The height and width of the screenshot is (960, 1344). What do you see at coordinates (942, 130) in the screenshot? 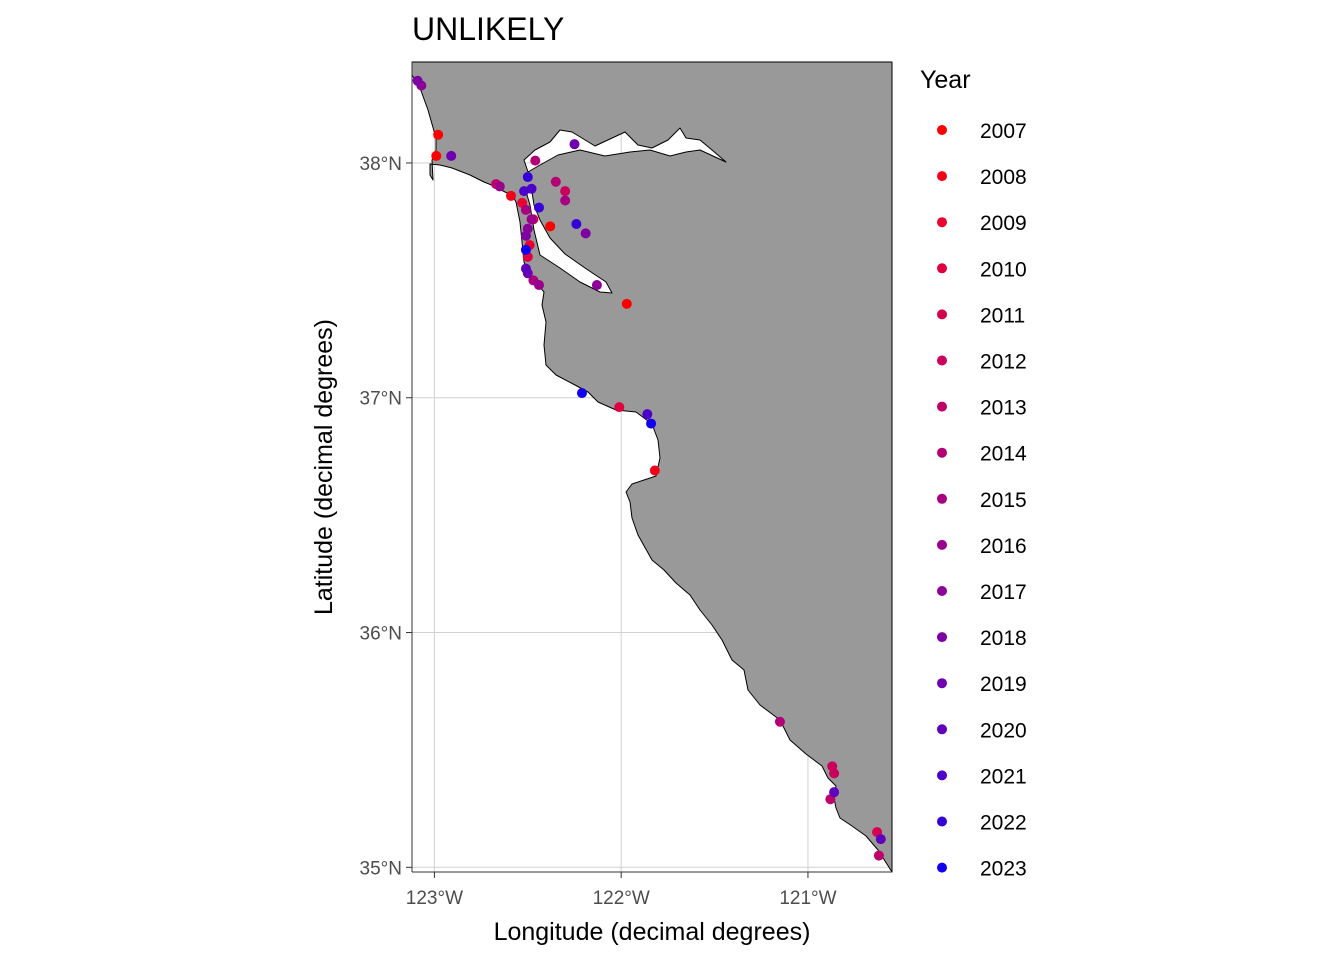
I see `legend-key-2007` at bounding box center [942, 130].